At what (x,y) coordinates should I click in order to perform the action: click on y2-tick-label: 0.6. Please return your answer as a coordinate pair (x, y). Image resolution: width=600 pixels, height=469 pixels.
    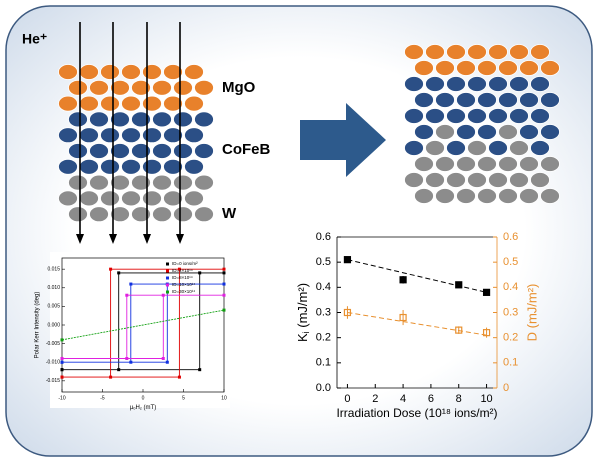
    Looking at the image, I should click on (510, 237).